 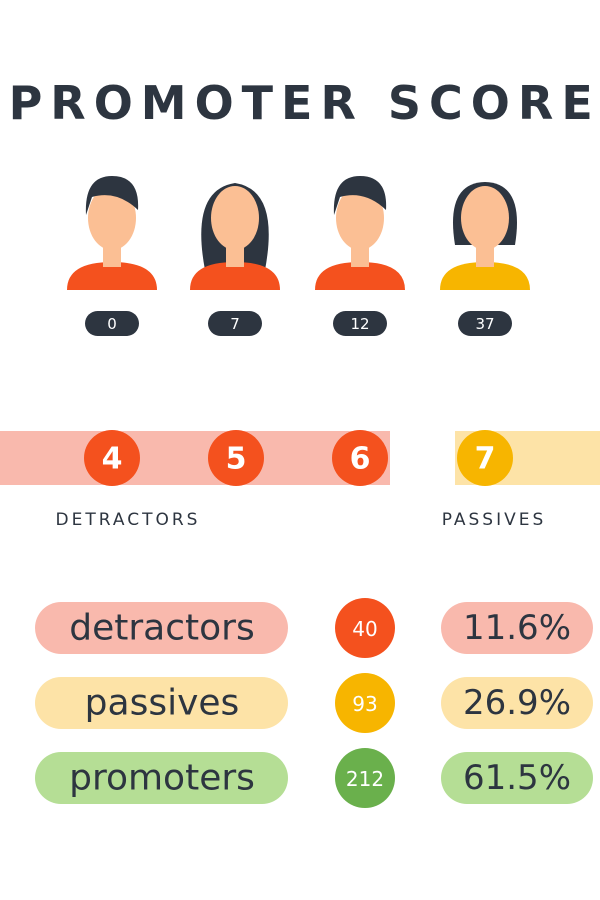 I want to click on title: NET PROMOTER SCORE, so click(x=300, y=103).